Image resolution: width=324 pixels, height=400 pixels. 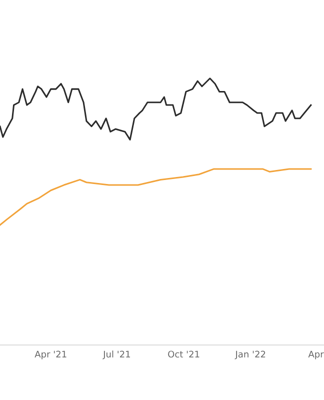 What do you see at coordinates (250, 355) in the screenshot?
I see `x-tick-label: Jan '22` at bounding box center [250, 355].